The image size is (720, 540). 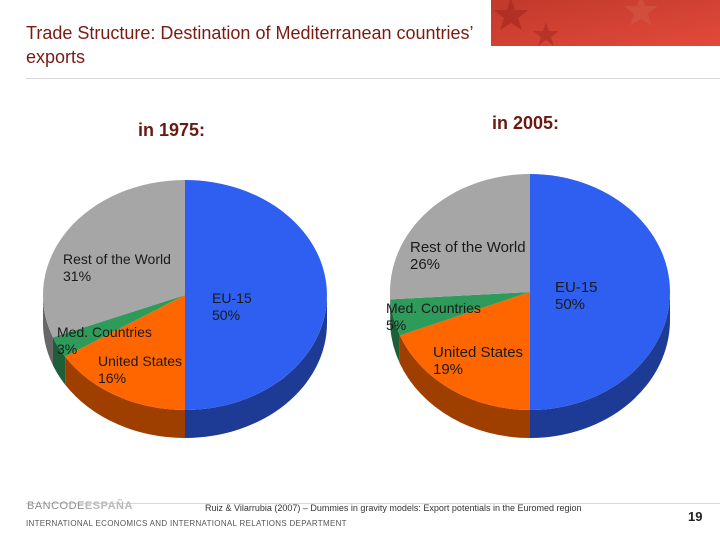 What do you see at coordinates (433, 316) in the screenshot?
I see `label-2005-med-countries: Med. Countries 5%` at bounding box center [433, 316].